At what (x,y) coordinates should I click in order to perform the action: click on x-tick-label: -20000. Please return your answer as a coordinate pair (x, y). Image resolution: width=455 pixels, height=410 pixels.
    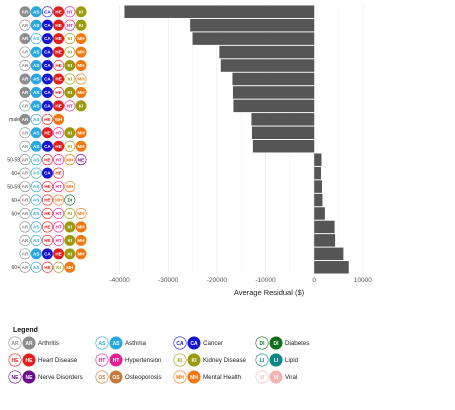
    Looking at the image, I should click on (217, 280).